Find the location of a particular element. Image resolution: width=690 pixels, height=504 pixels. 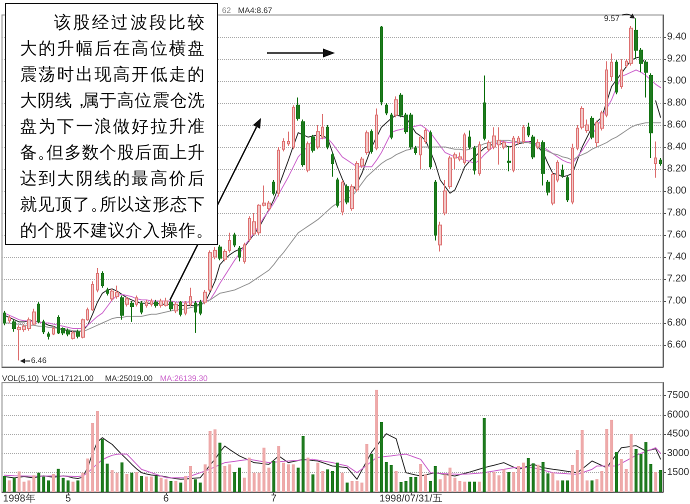

y-tick-label: 1500 is located at coordinates (678, 472).